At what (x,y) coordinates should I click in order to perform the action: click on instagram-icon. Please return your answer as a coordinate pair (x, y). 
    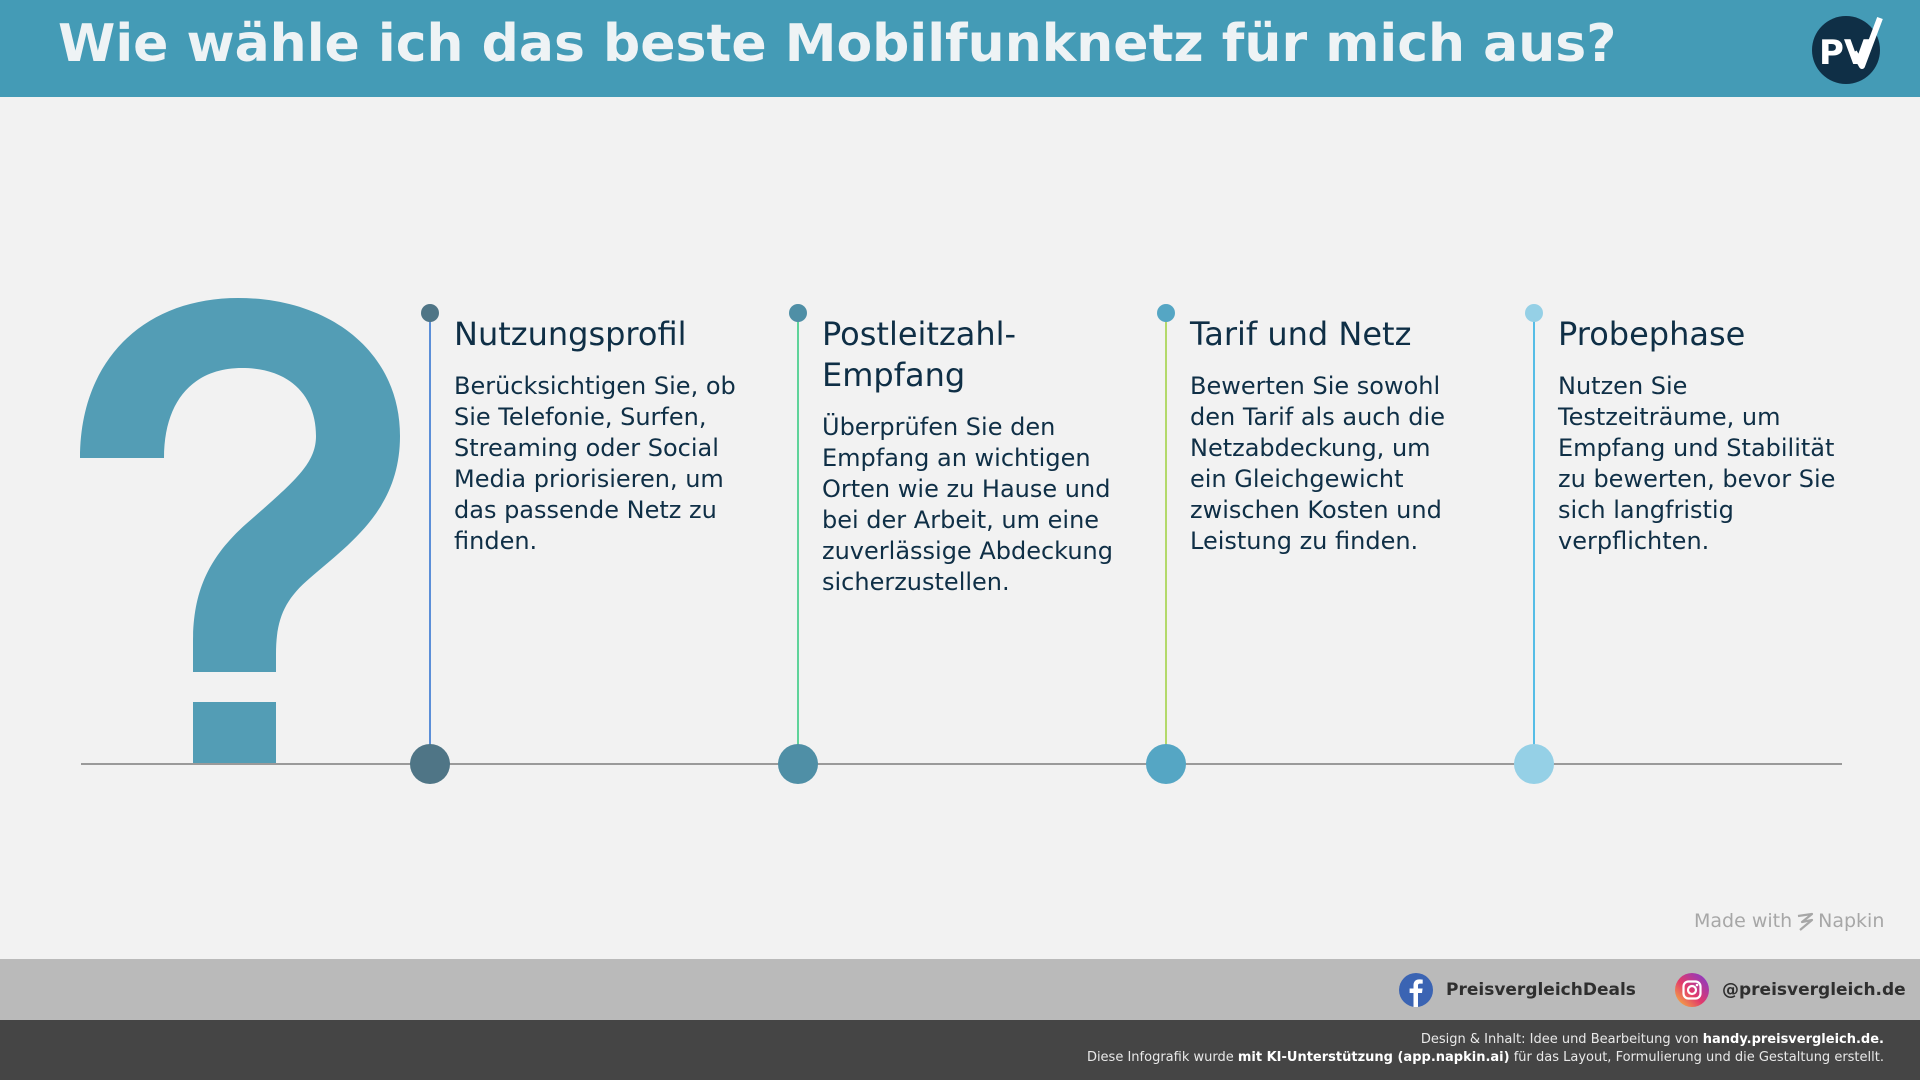
    Looking at the image, I should click on (1692, 990).